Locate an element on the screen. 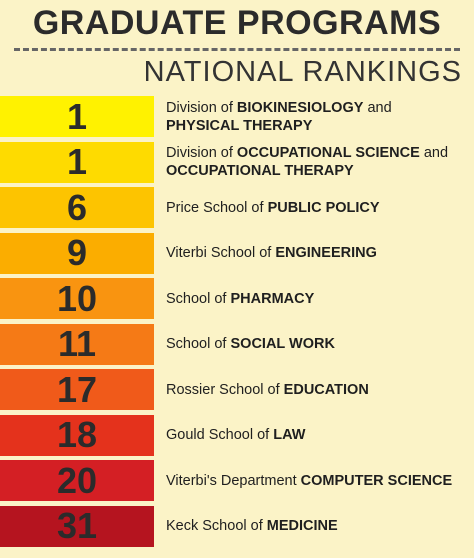  program-label-line: Gould School of LAW is located at coordinates (316, 435).